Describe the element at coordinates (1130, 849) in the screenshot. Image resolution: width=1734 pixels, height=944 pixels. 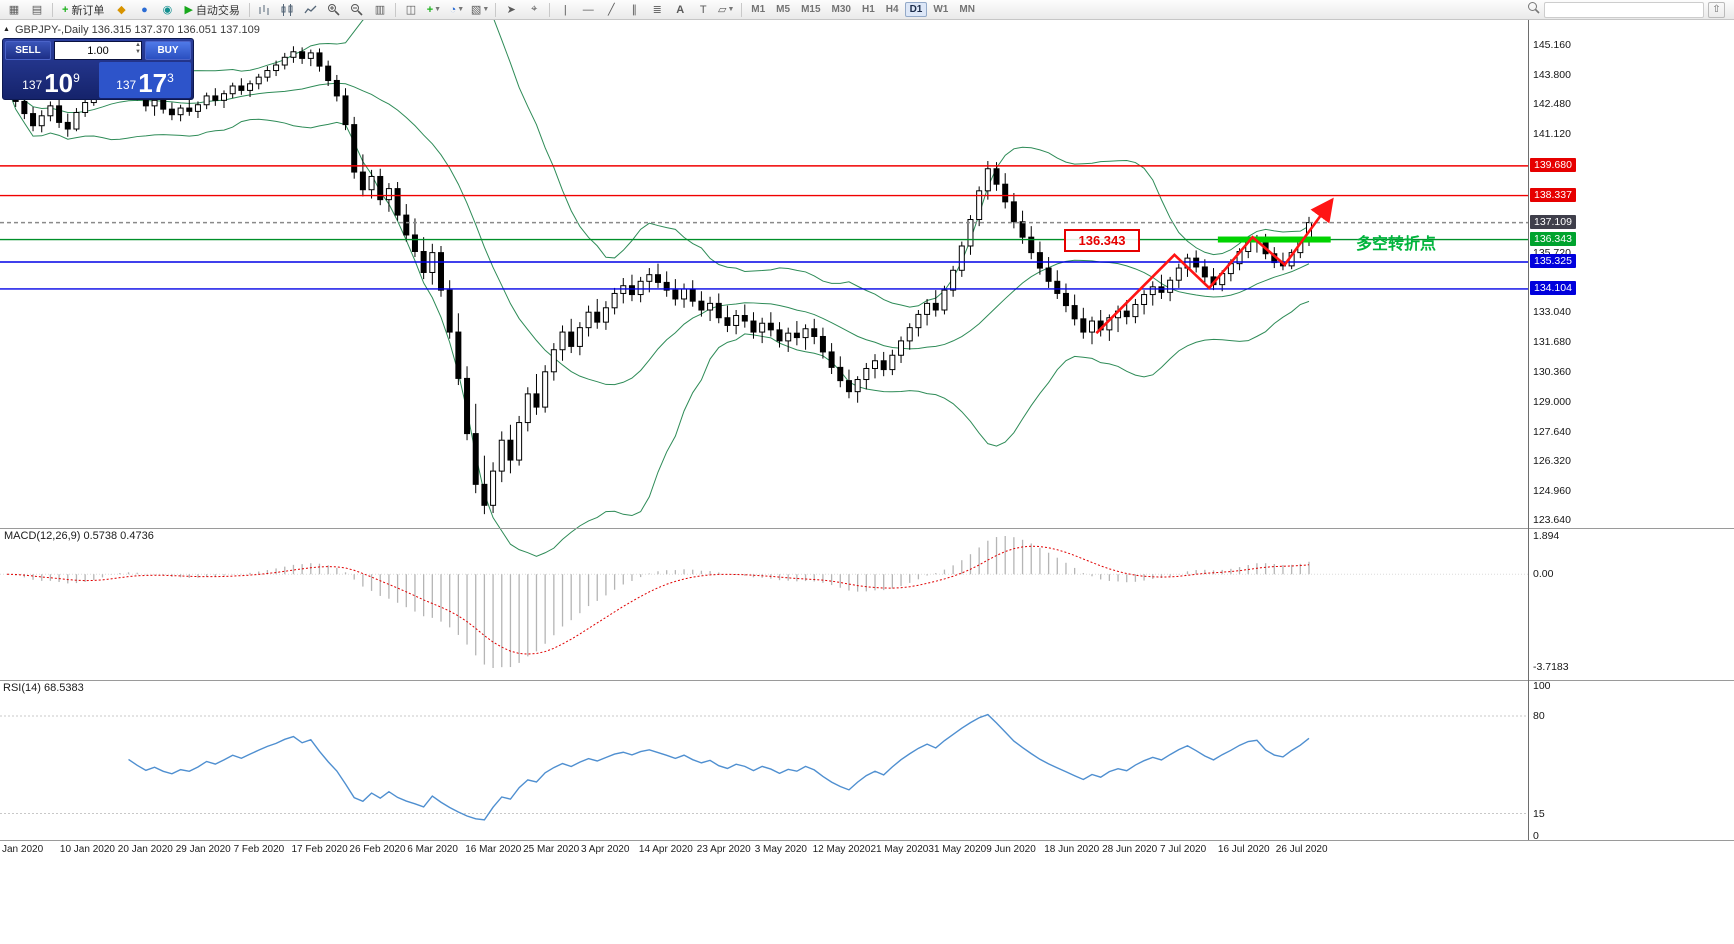
I see `date-axis-label: 28 Jun 2020` at that location.